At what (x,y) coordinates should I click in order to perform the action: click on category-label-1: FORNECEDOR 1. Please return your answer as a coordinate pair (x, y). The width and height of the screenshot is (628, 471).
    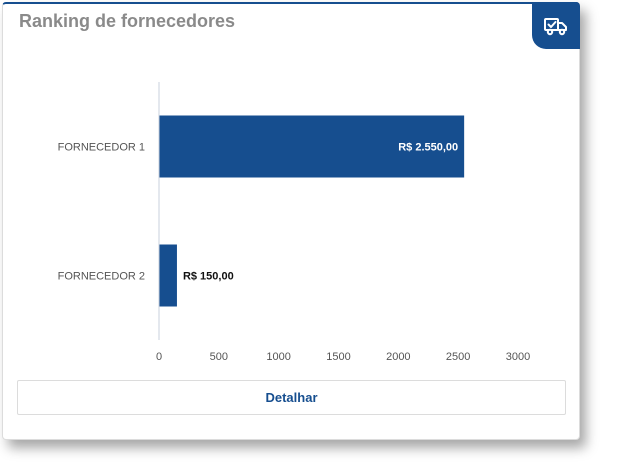
    Looking at the image, I should click on (101, 148).